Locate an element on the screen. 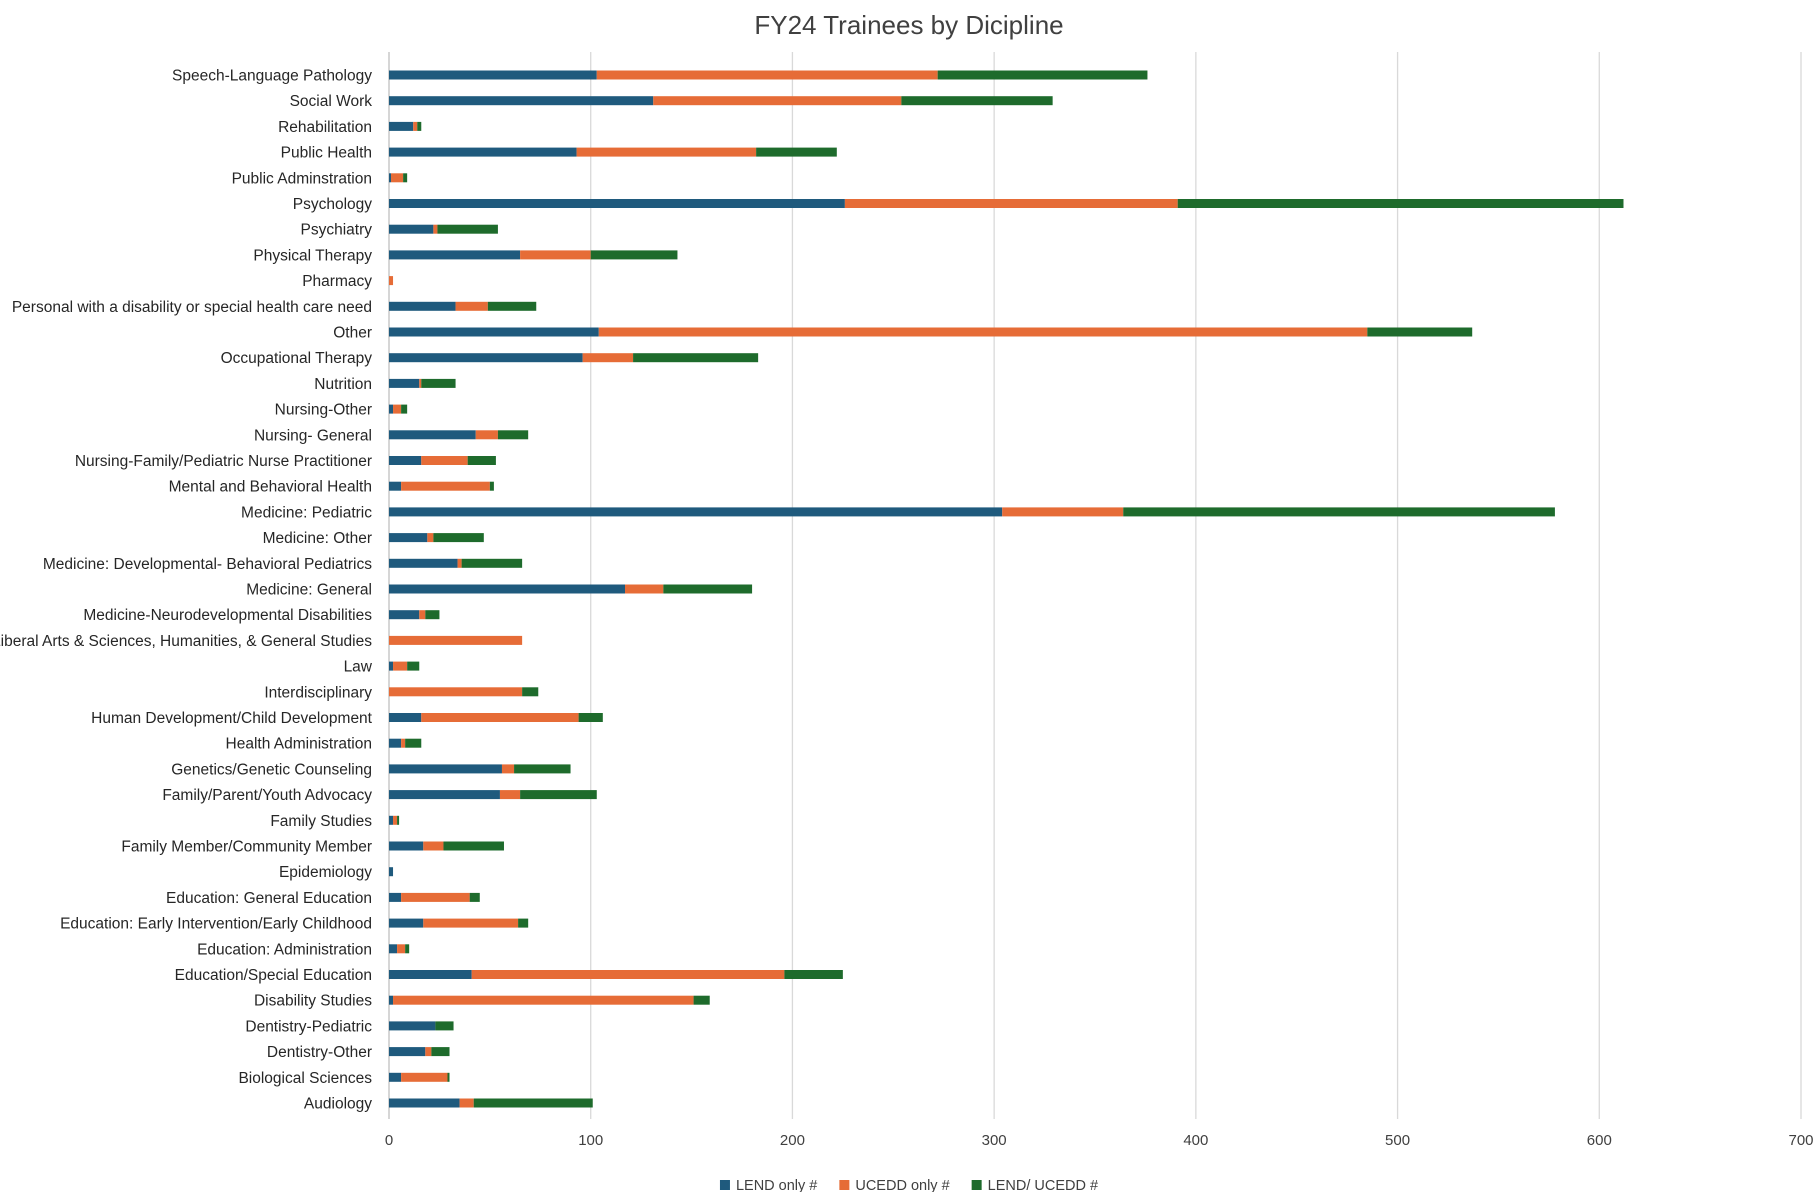  category-label: Family Studies is located at coordinates (321, 821).